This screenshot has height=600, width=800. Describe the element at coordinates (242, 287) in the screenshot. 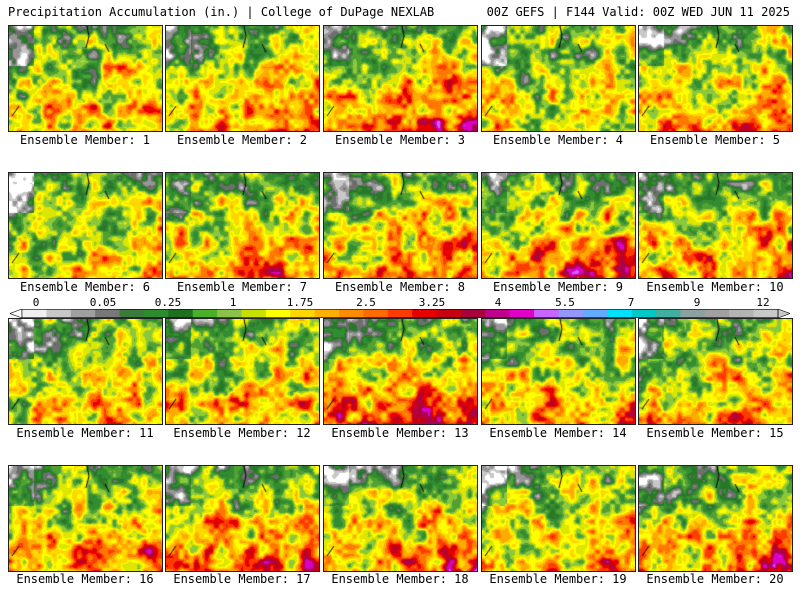

I see `ensemble-member-label: Ensemble Member: 7` at that location.